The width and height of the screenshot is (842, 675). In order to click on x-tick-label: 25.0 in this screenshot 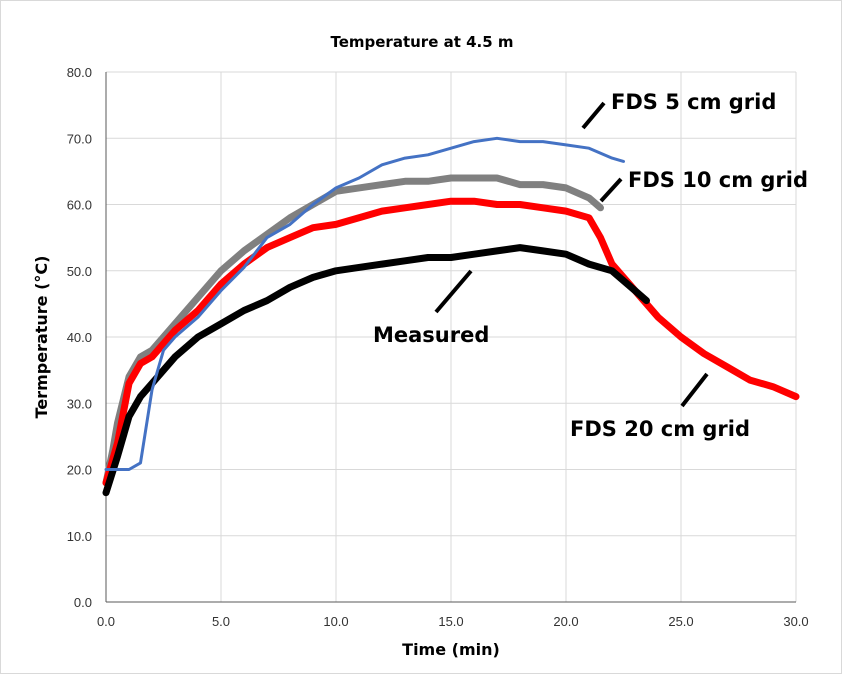, I will do `click(680, 621)`.